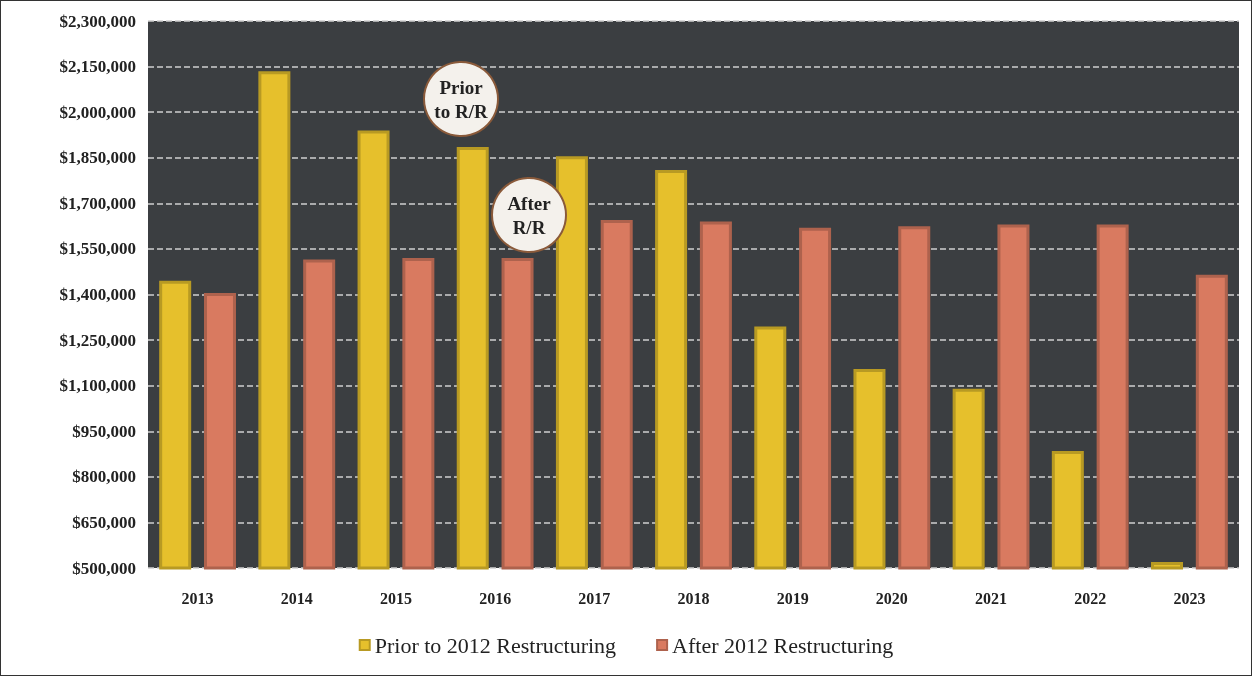 This screenshot has width=1252, height=676. Describe the element at coordinates (395, 598) in the screenshot. I see `x-tick-label: 2015` at that location.